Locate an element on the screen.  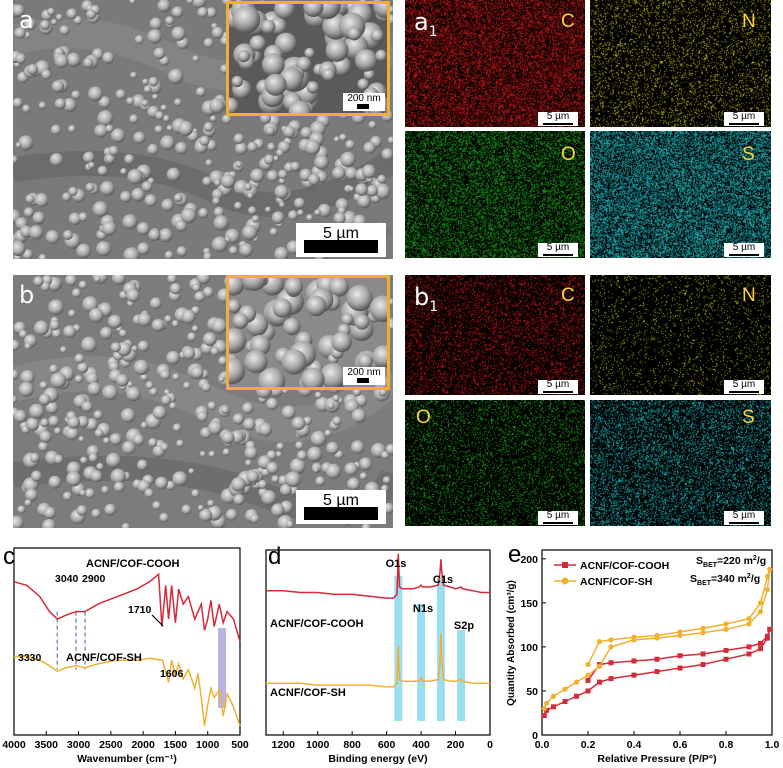
panel-label-a: a is located at coordinates (26, 20).